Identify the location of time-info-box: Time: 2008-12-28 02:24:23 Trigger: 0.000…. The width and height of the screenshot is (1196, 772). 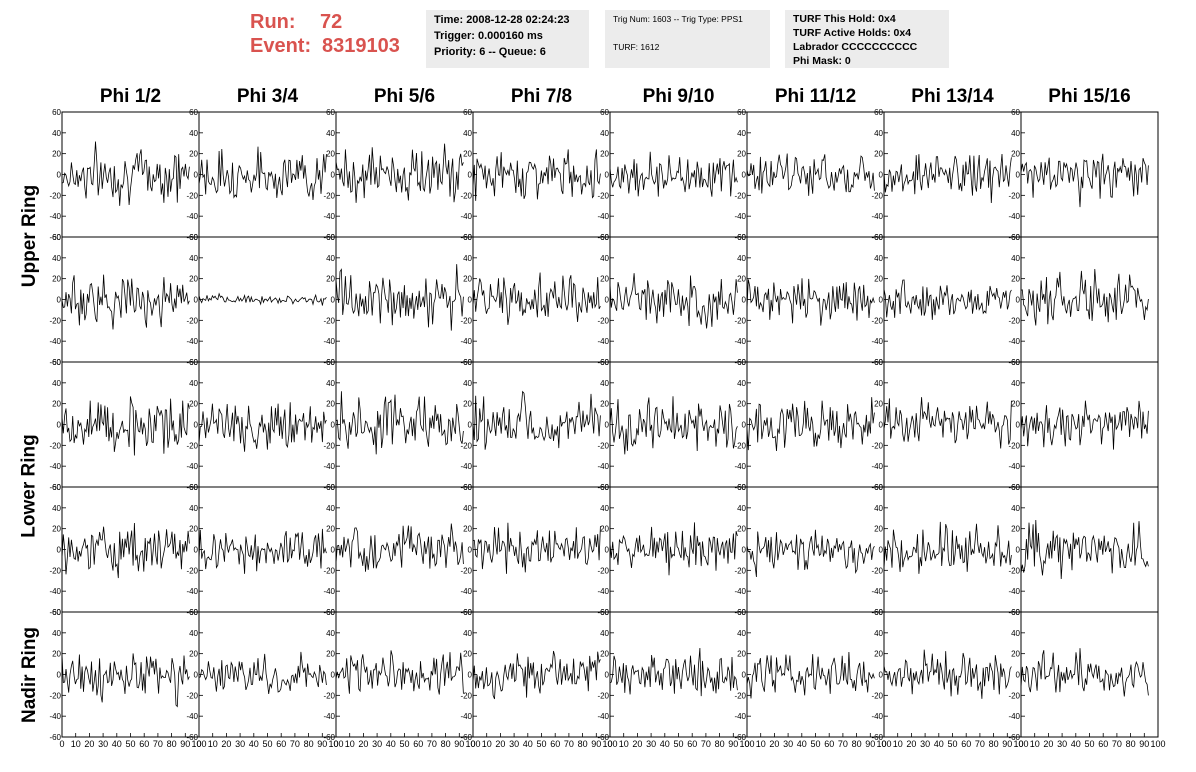
(507, 39).